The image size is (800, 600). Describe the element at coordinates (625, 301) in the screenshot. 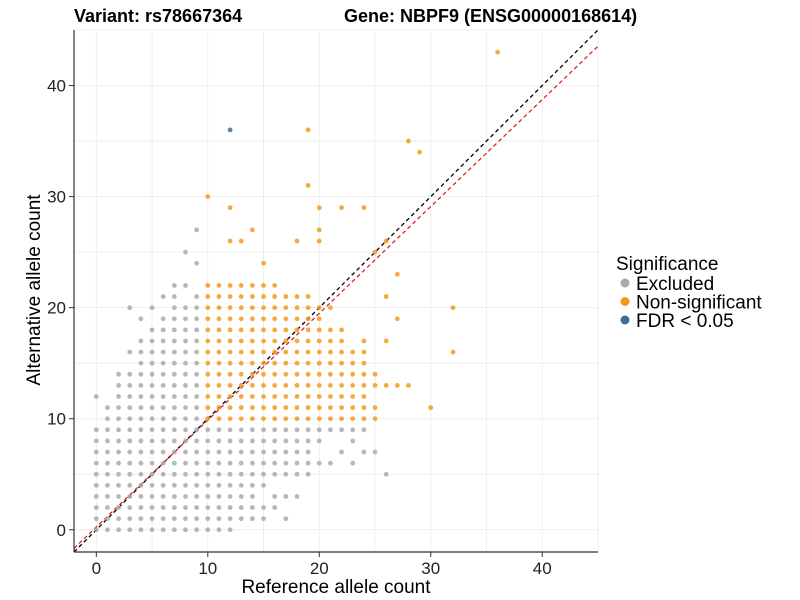

I see `legend-swatch` at that location.